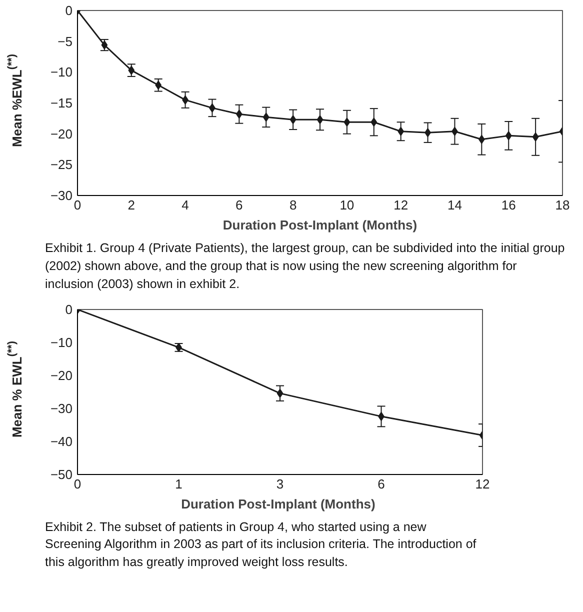 Image resolution: width=583 pixels, height=612 pixels. Describe the element at coordinates (178, 484) in the screenshot. I see `x-tick-label: 1` at that location.